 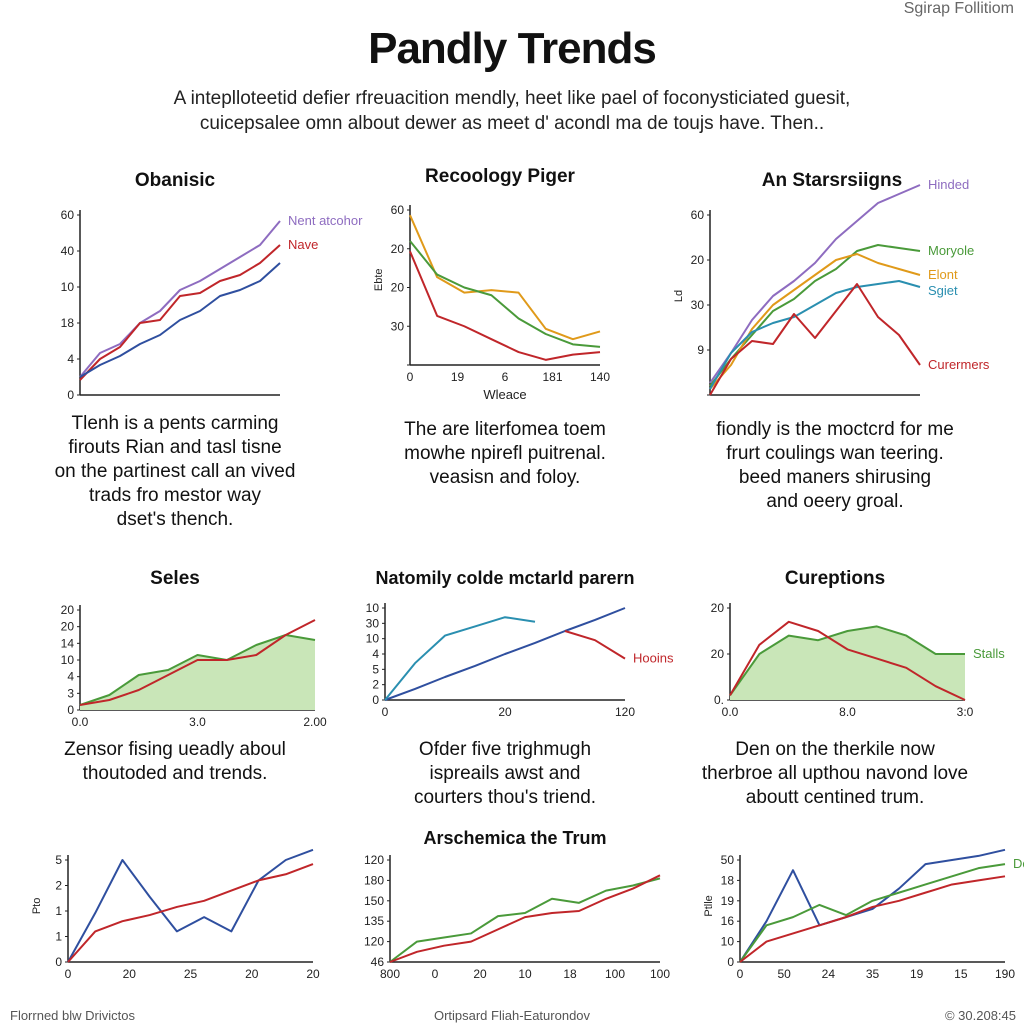 What do you see at coordinates (728, 942) in the screenshot?
I see `y-tick-label: 10` at bounding box center [728, 942].